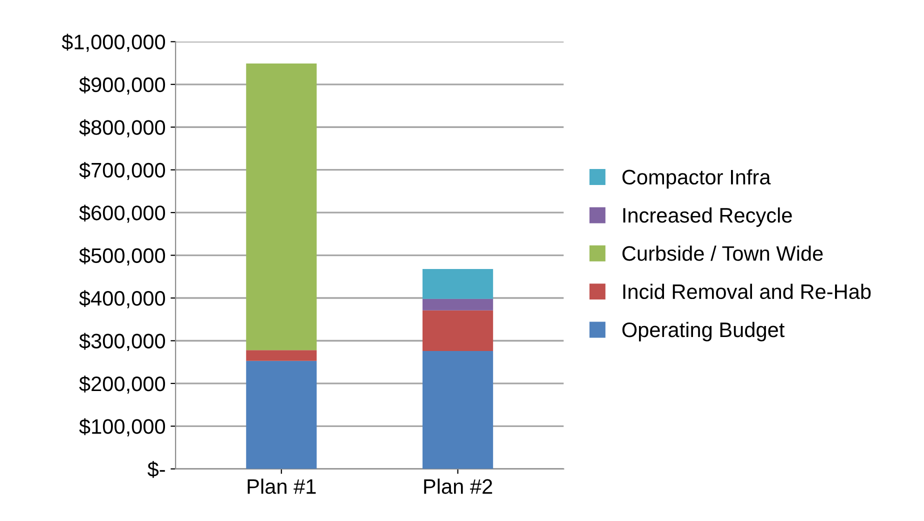 The image size is (924, 521). I want to click on y-tick-label: $-, so click(156, 469).